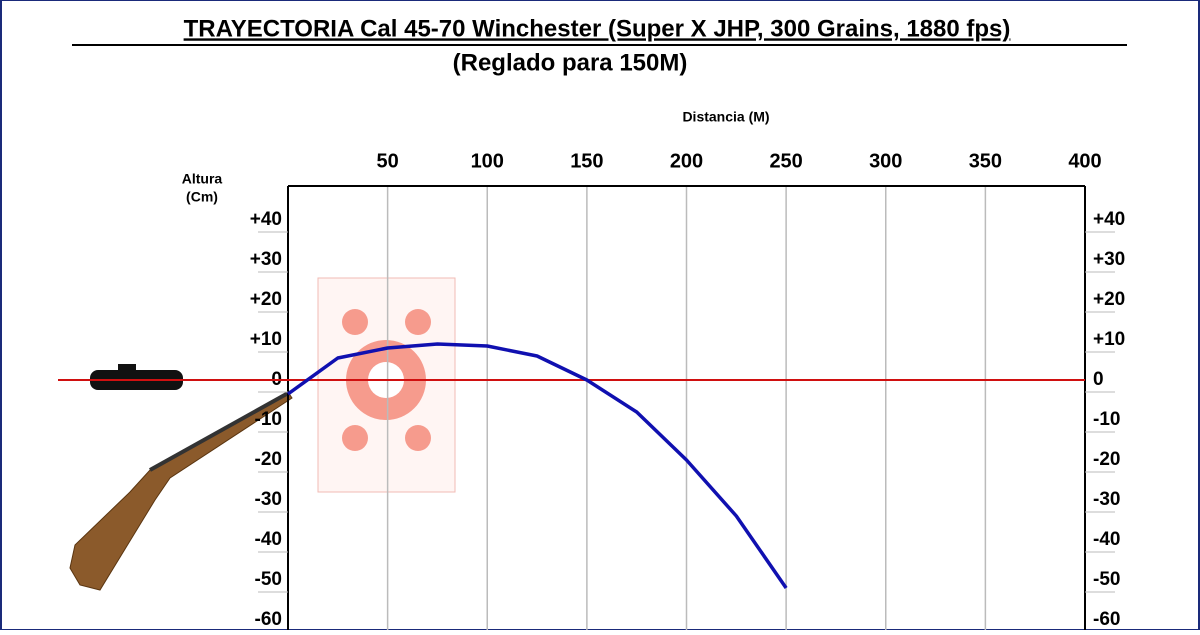 The width and height of the screenshot is (1200, 635). What do you see at coordinates (487, 161) in the screenshot?
I see `x-tick-label: 100` at bounding box center [487, 161].